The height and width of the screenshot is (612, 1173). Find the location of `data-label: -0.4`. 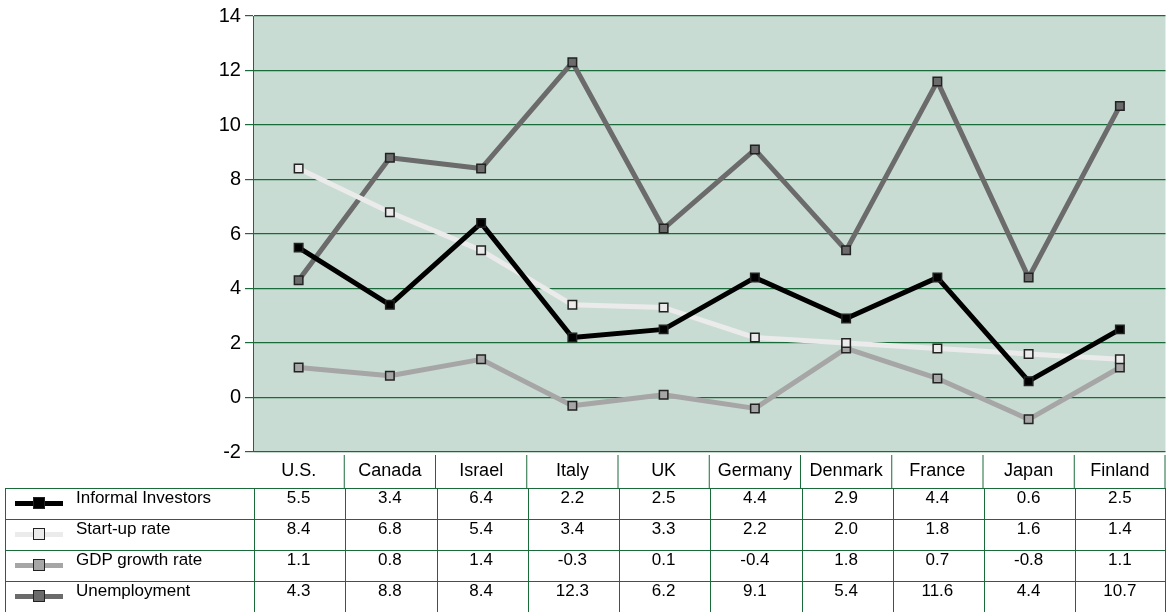

data-label: -0.4 is located at coordinates (755, 560).